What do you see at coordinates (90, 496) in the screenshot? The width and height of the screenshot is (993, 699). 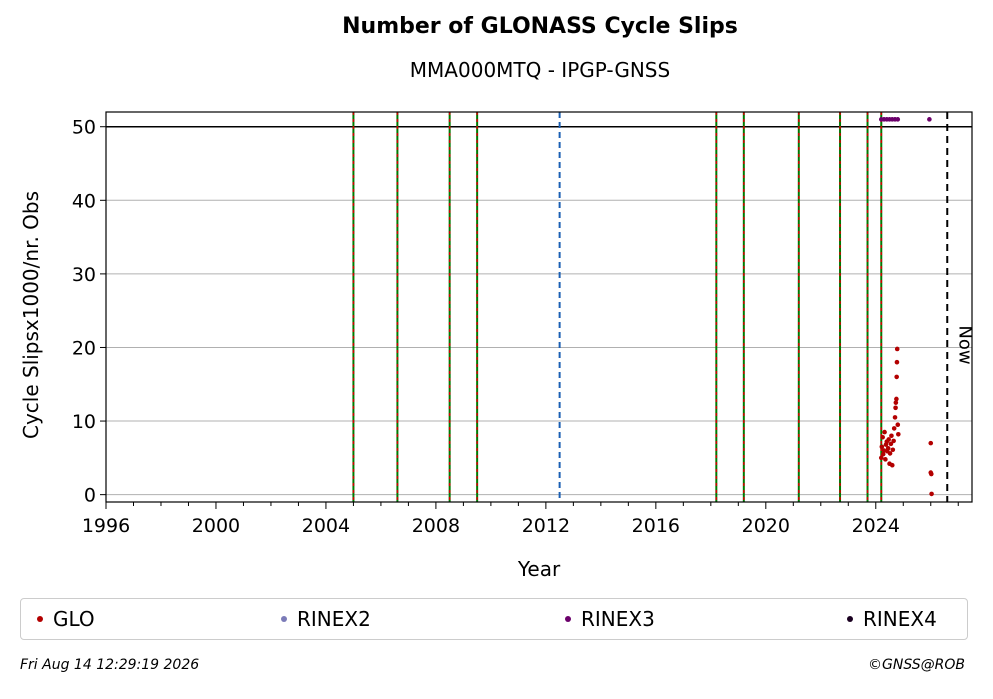 I see `y-tick-label: 0` at bounding box center [90, 496].